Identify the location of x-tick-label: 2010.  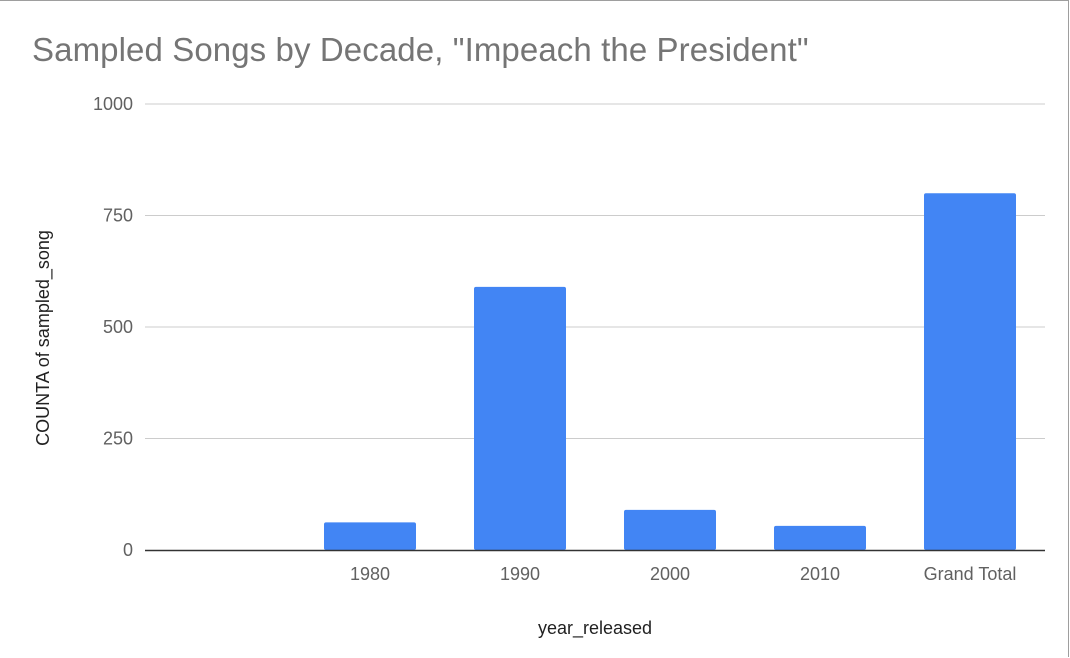
(820, 574).